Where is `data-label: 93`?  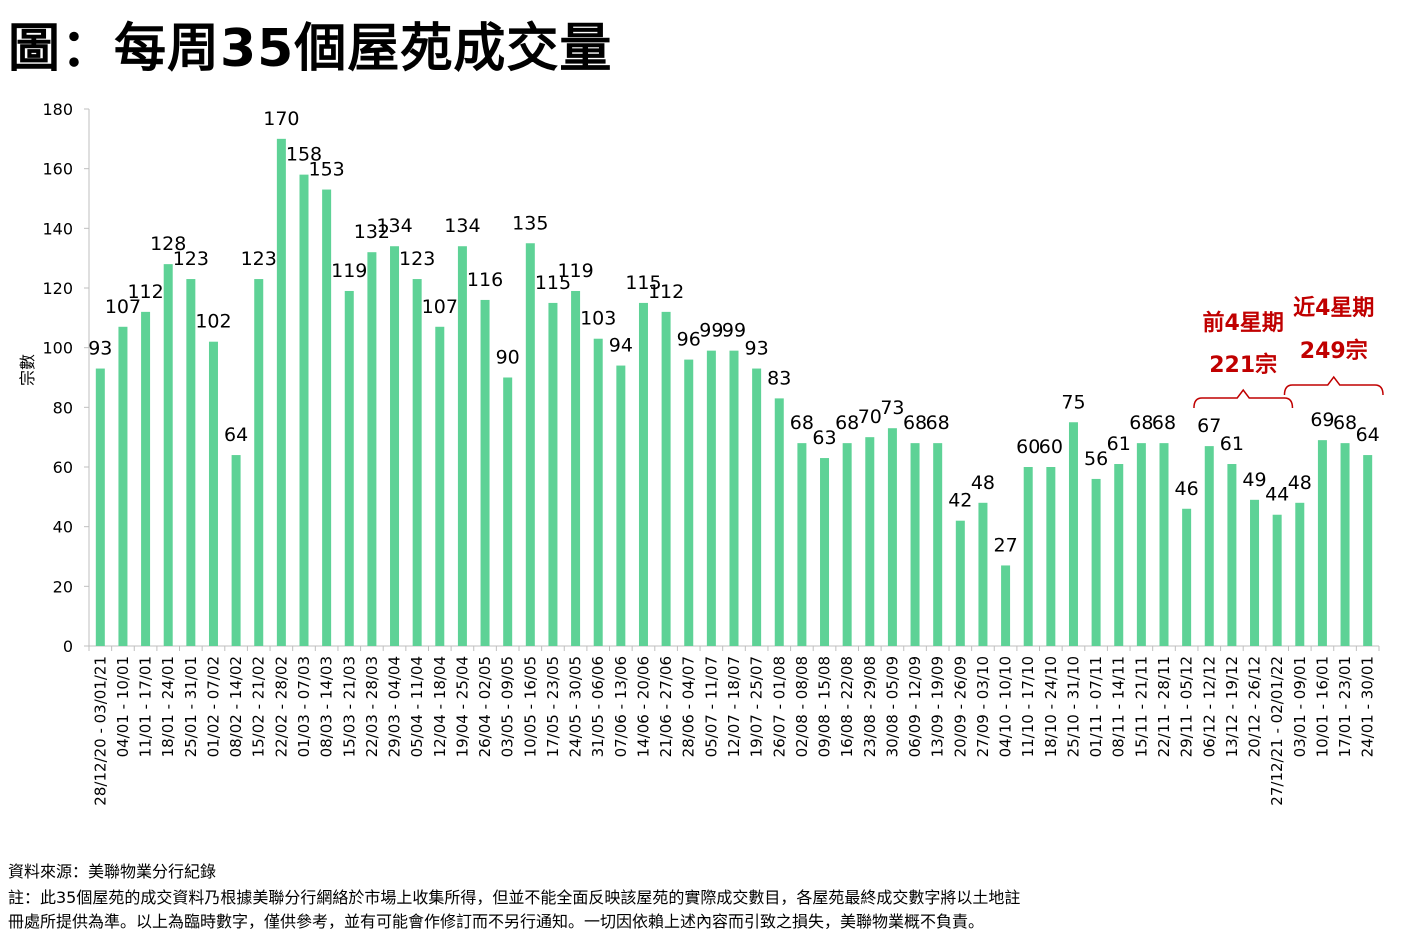
data-label: 93 is located at coordinates (100, 349).